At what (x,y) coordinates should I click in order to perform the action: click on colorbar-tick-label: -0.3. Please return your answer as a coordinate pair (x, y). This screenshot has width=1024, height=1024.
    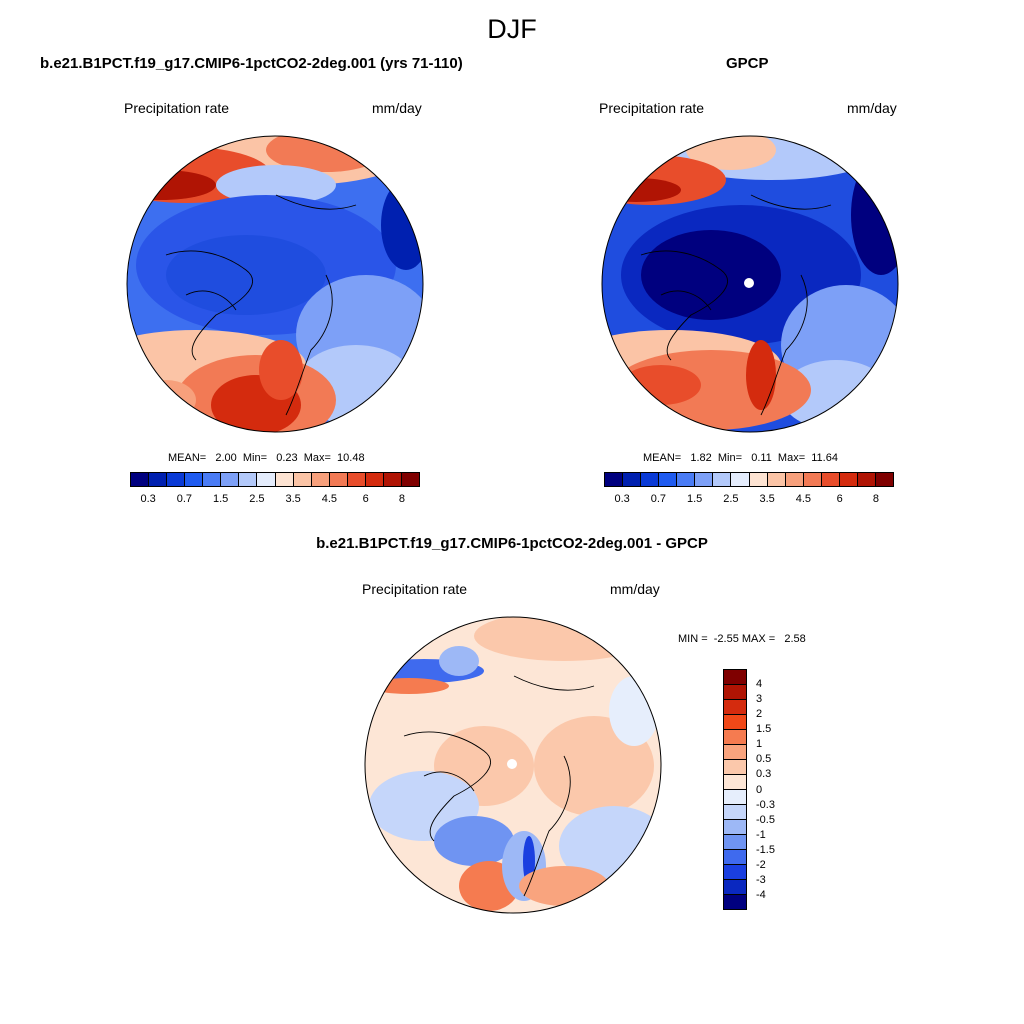
    Looking at the image, I should click on (765, 804).